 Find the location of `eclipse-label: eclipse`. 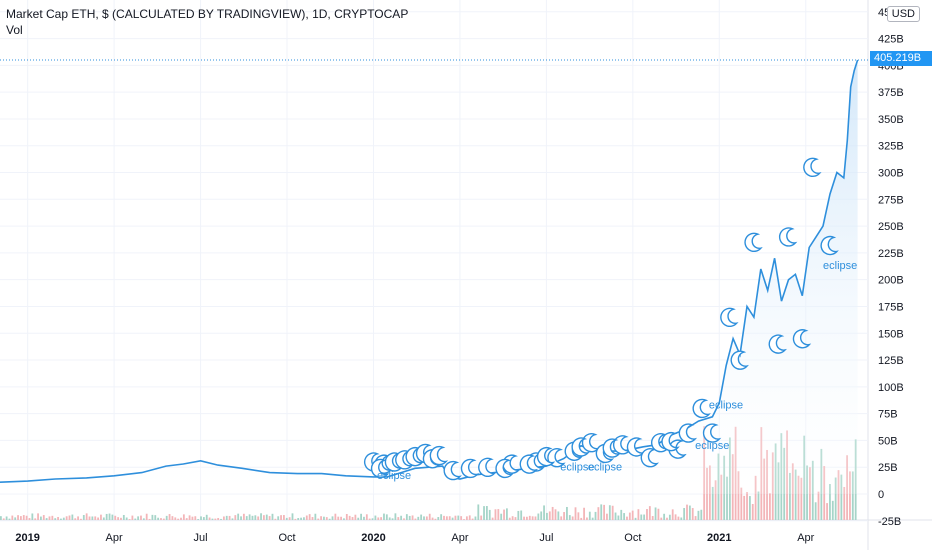

eclipse-label: eclipse is located at coordinates (394, 476).